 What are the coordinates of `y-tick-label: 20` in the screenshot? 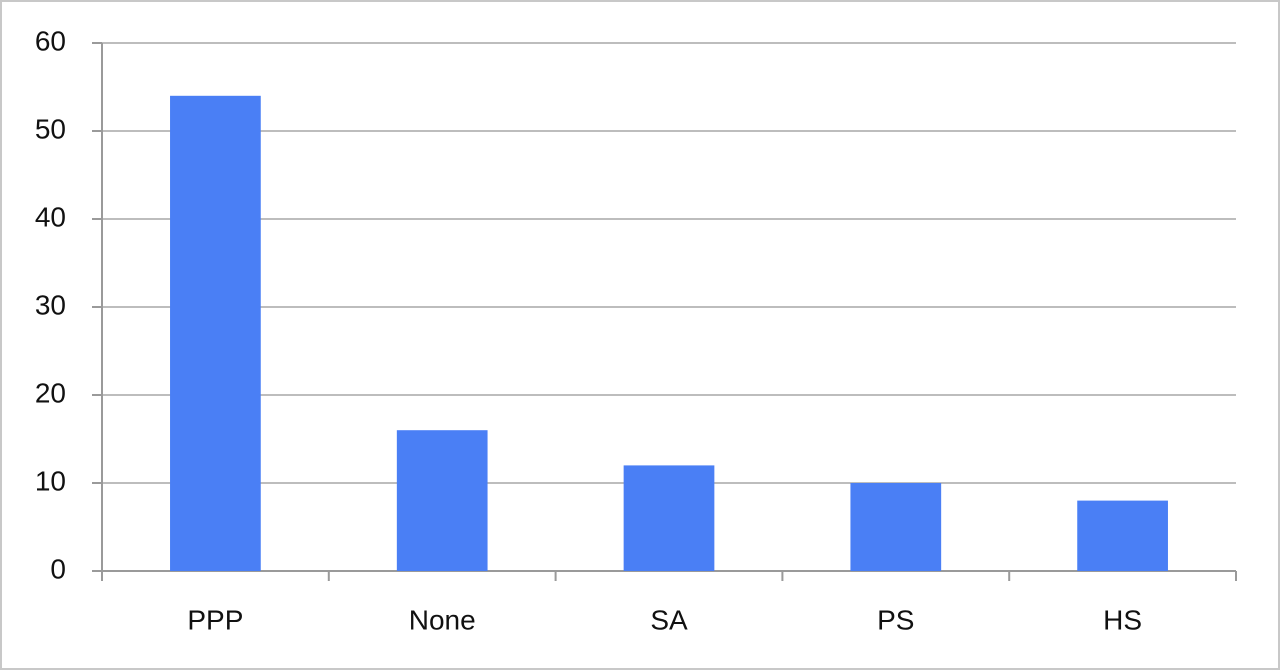 It's located at (50, 392).